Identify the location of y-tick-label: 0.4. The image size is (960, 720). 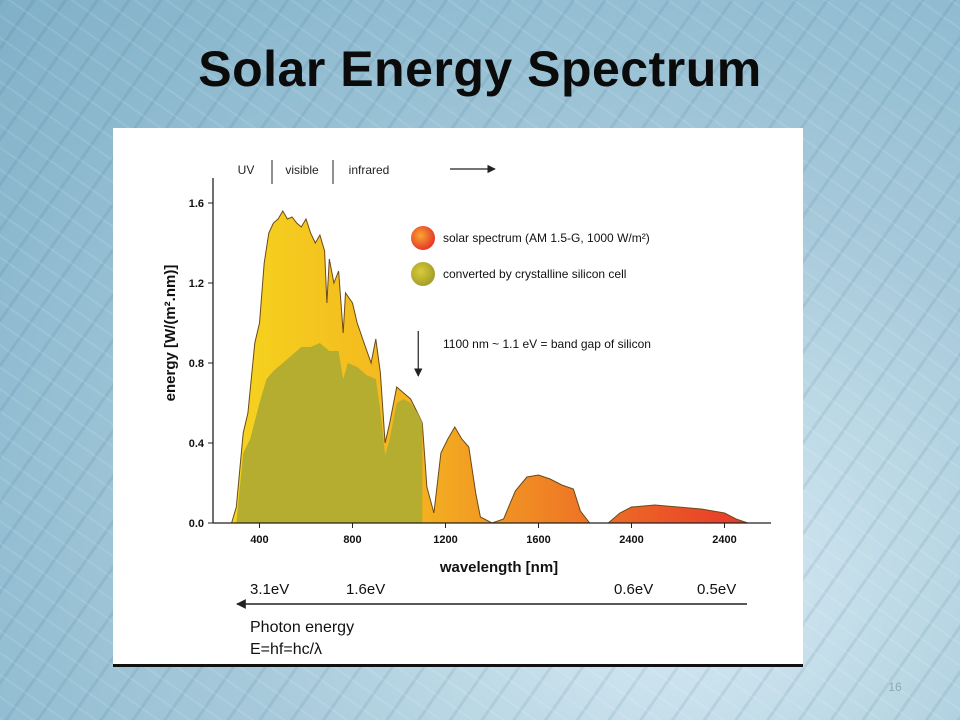
(197, 444).